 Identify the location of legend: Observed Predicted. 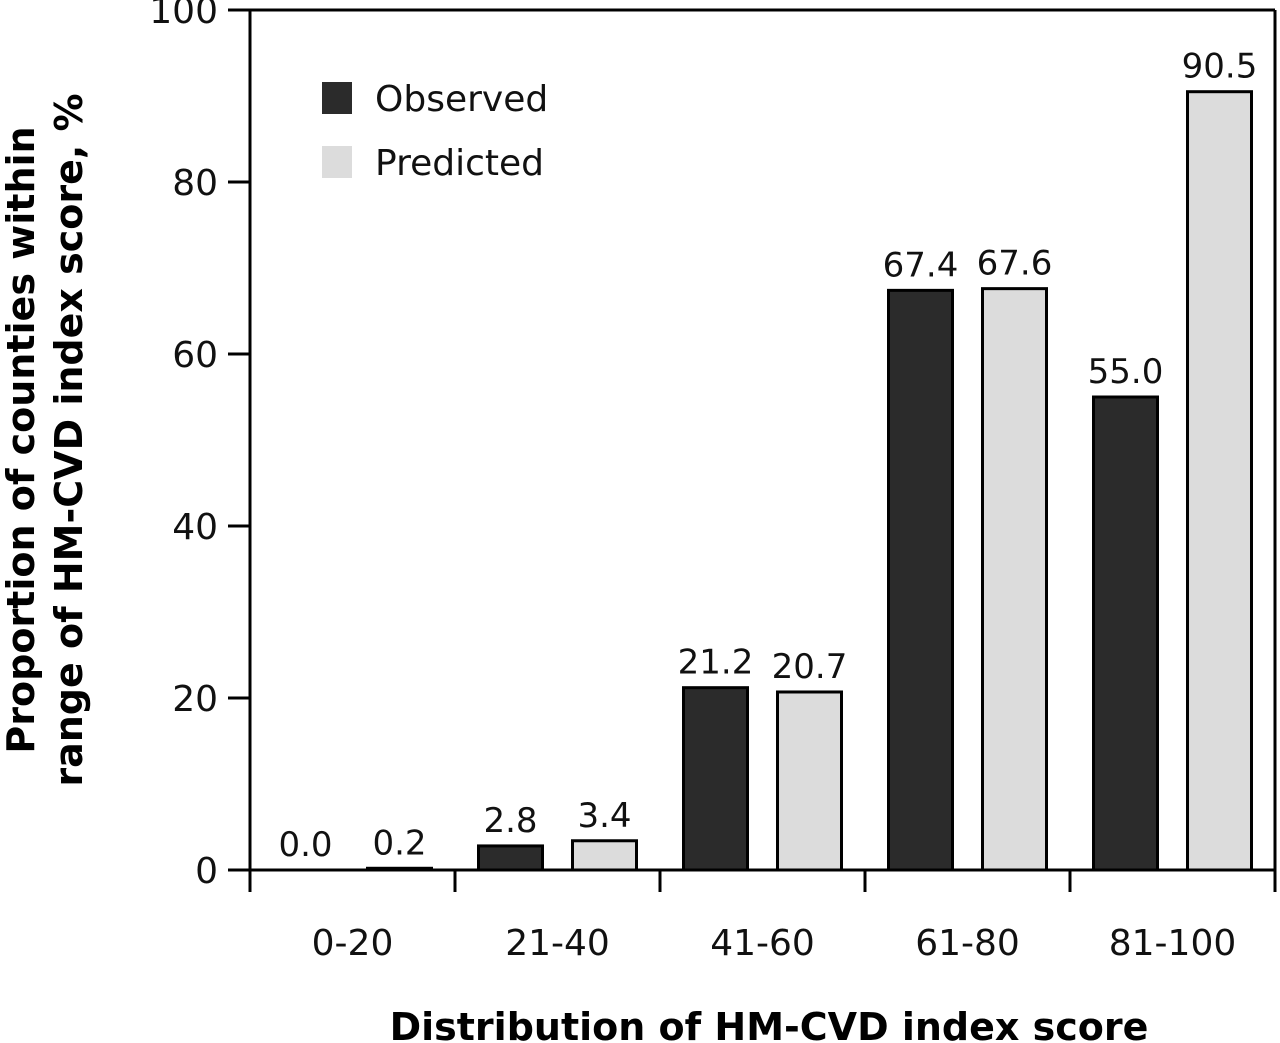
(435, 131).